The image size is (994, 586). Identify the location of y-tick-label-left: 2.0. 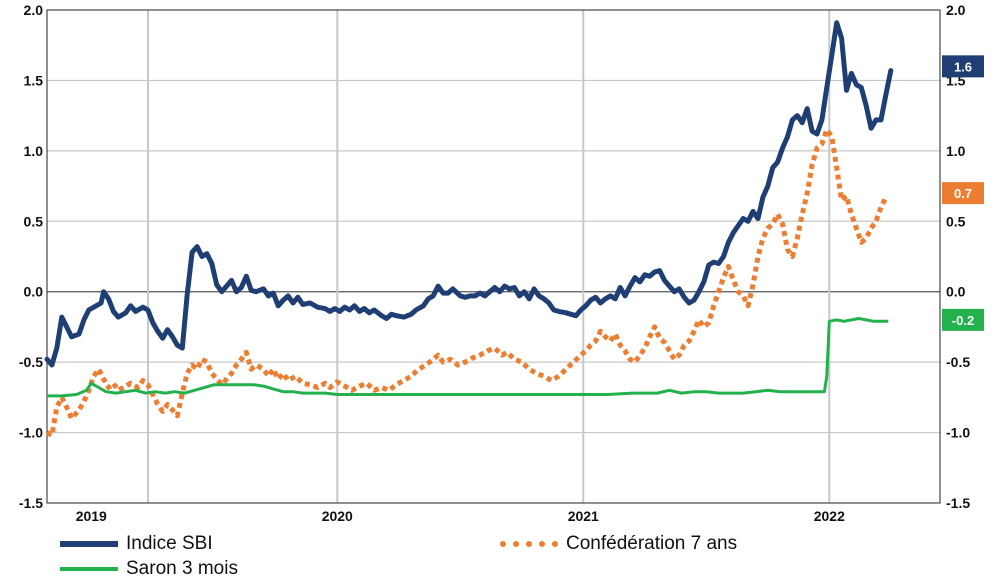
(34, 10).